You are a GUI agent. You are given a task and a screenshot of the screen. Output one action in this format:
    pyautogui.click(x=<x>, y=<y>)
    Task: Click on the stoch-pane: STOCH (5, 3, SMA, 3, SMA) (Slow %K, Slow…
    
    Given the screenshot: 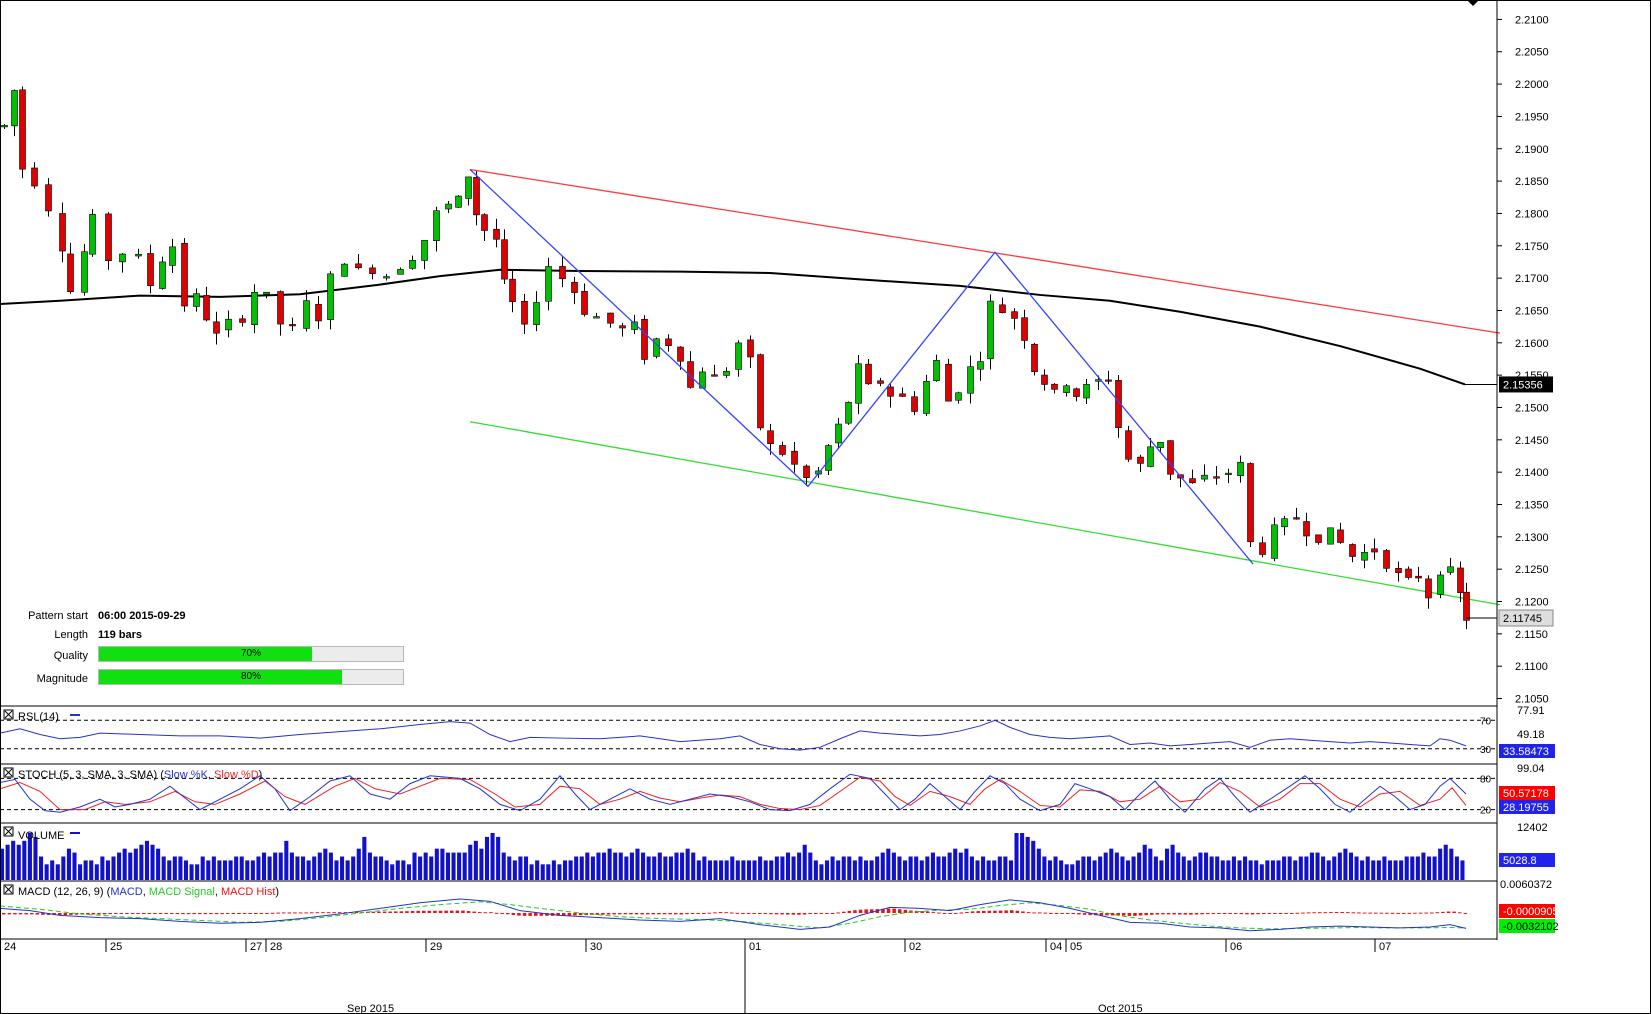 What is the action you would take?
    pyautogui.click(x=777, y=790)
    